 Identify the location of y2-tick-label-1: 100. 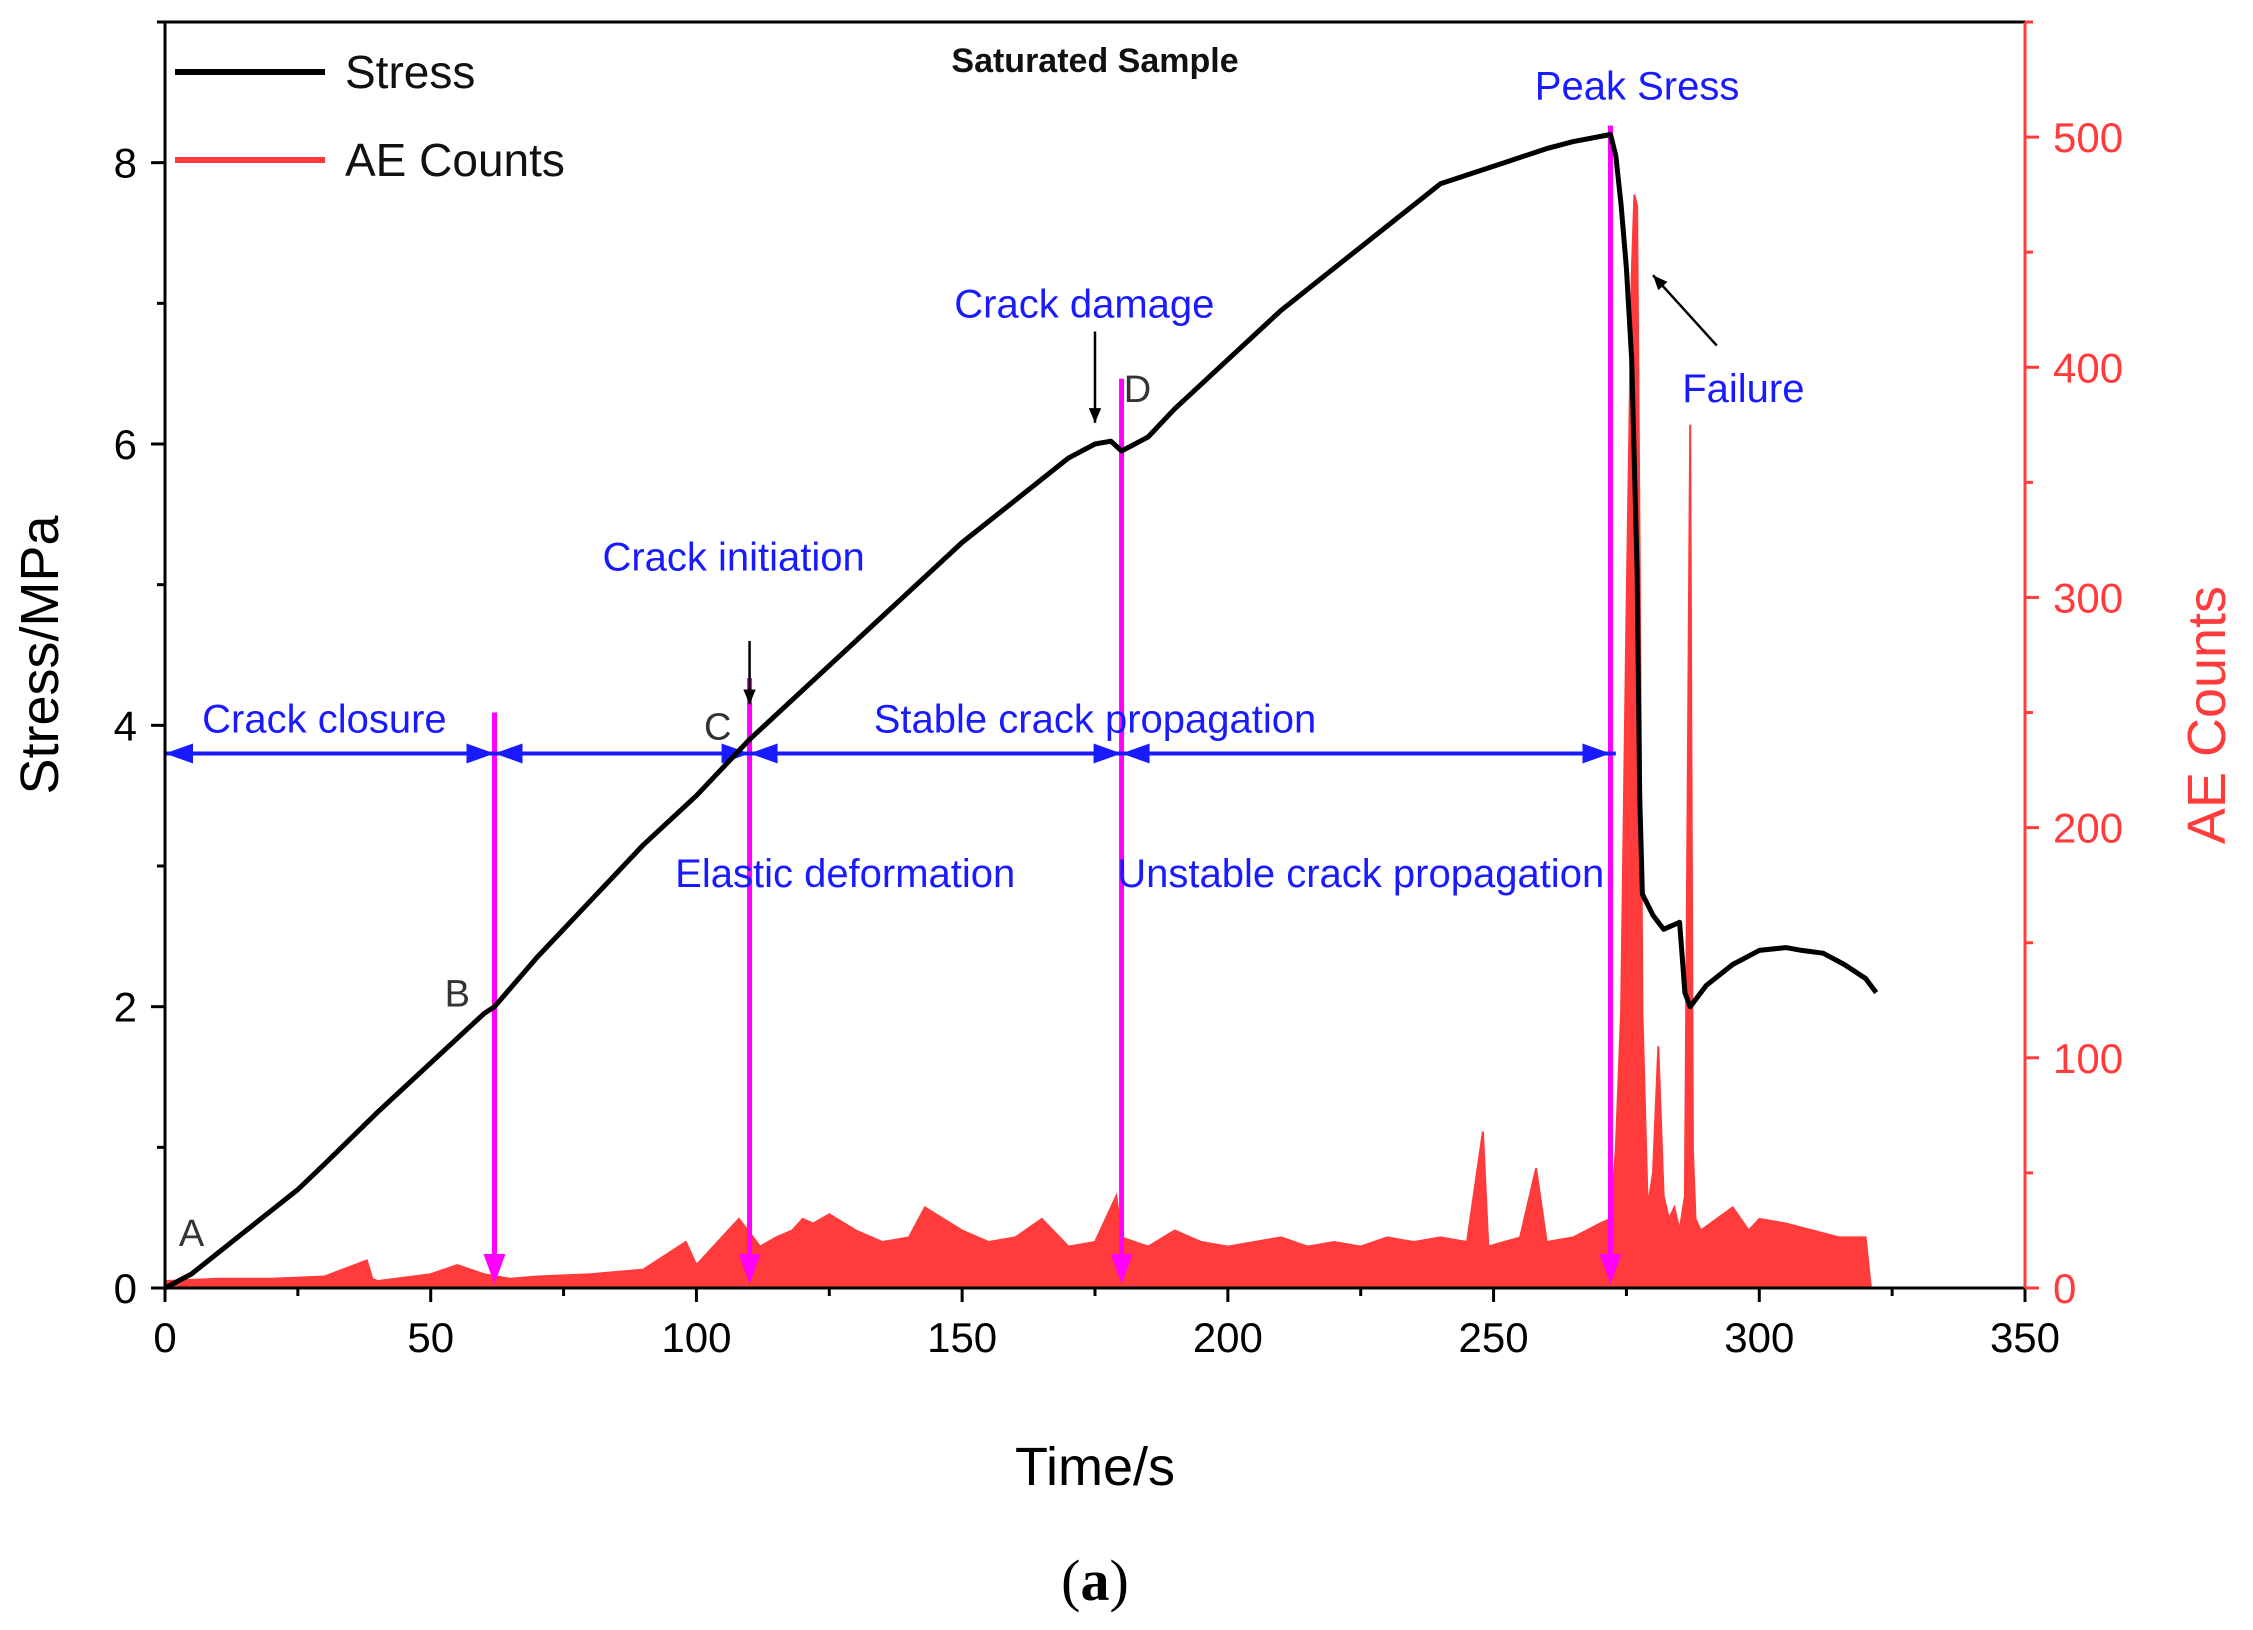
(2088, 1058).